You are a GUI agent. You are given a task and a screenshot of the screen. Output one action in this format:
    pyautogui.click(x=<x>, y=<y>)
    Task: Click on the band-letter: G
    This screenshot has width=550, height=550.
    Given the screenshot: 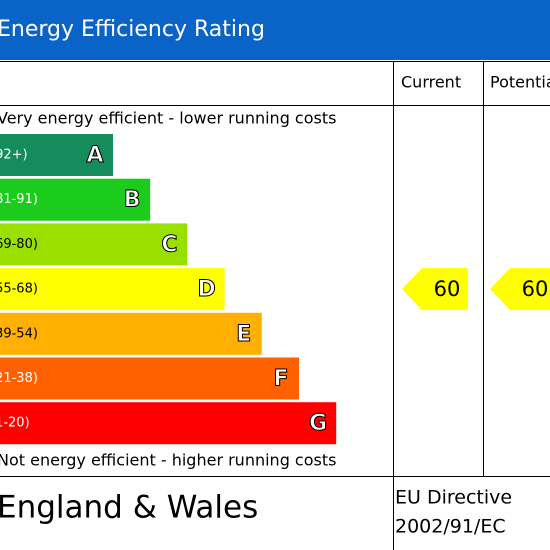 What is the action you would take?
    pyautogui.click(x=318, y=423)
    